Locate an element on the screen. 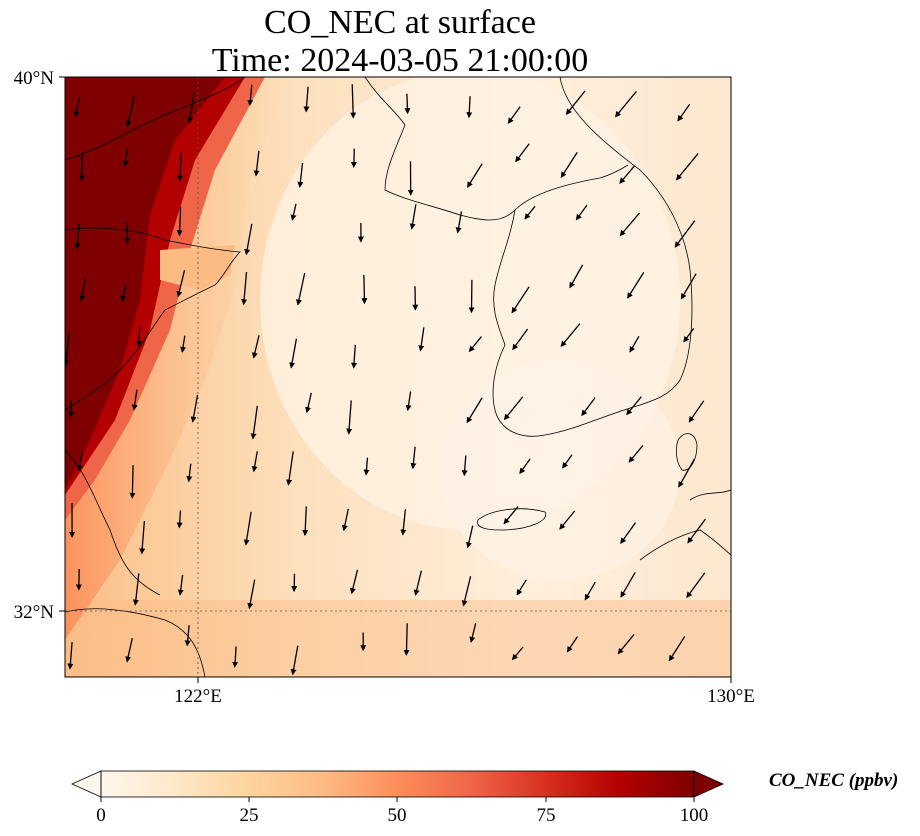 The height and width of the screenshot is (836, 920). colorbar-tick-label-0: 0 is located at coordinates (101, 815).